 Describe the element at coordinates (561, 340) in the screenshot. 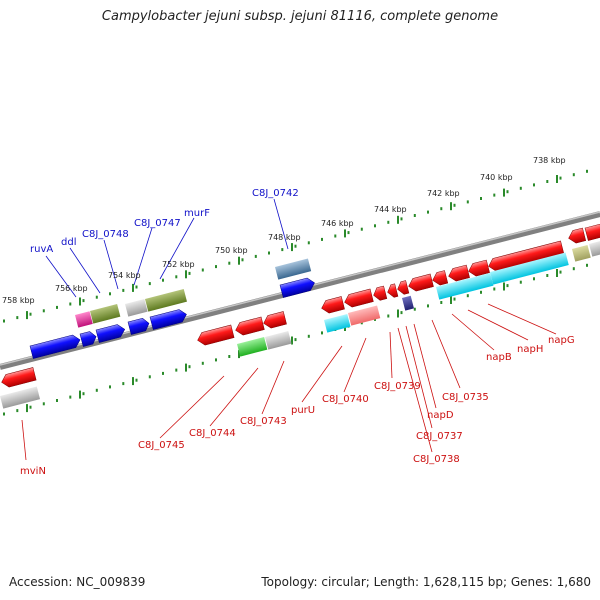

I see `gene-label-napG: napG` at that location.